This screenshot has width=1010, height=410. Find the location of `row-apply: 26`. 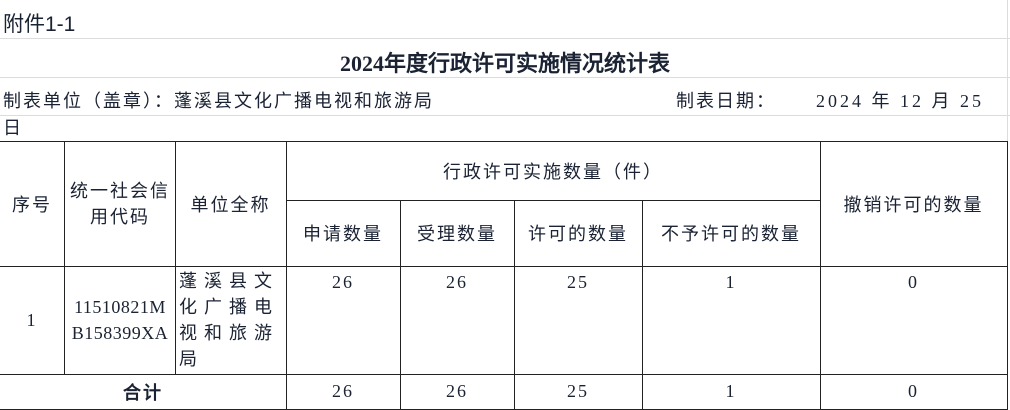

row-apply: 26 is located at coordinates (343, 282).